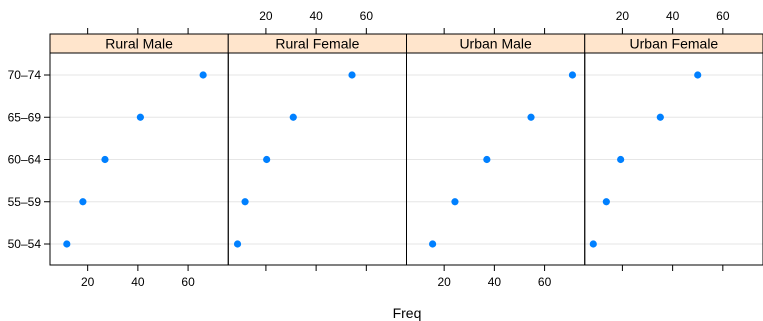  Describe the element at coordinates (317, 44) in the screenshot. I see `strip-label: Rural Female` at that location.